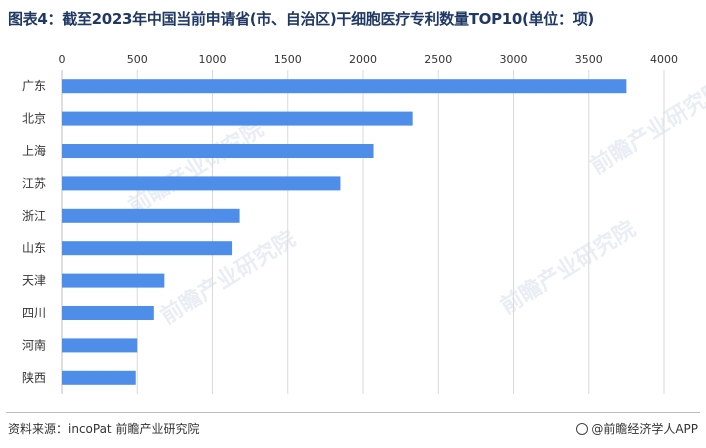 This screenshot has height=448, width=706. I want to click on category-label: 北京, so click(34, 119).